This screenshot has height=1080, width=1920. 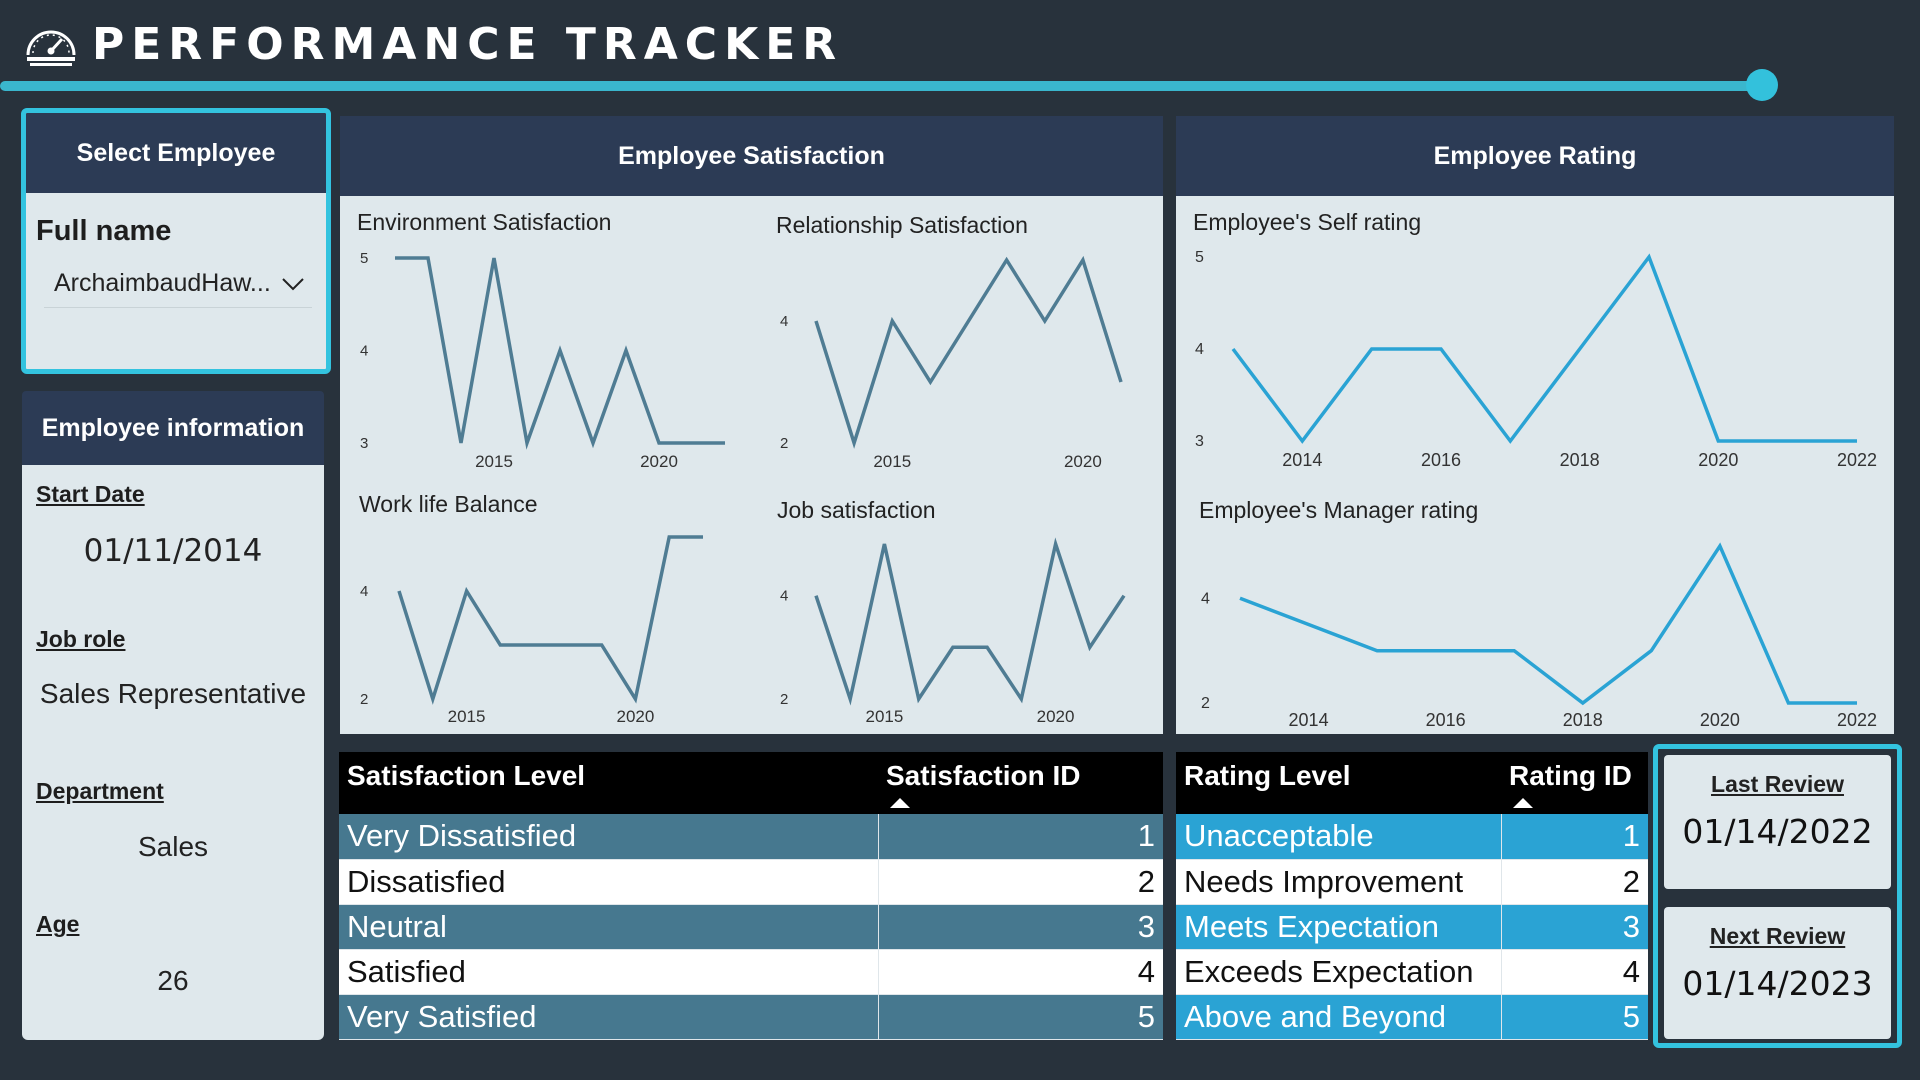 I want to click on next-review-label: Next Review, so click(x=1777, y=936).